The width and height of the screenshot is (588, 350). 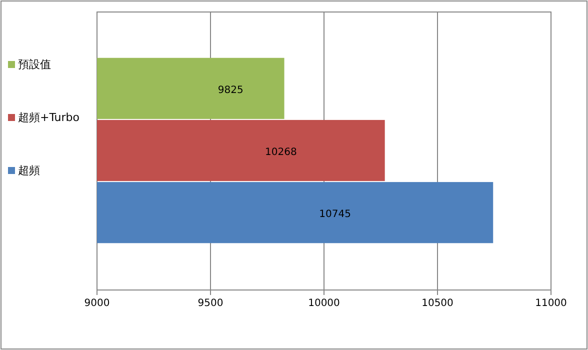 I want to click on legend-label: 超頻, so click(x=29, y=170).